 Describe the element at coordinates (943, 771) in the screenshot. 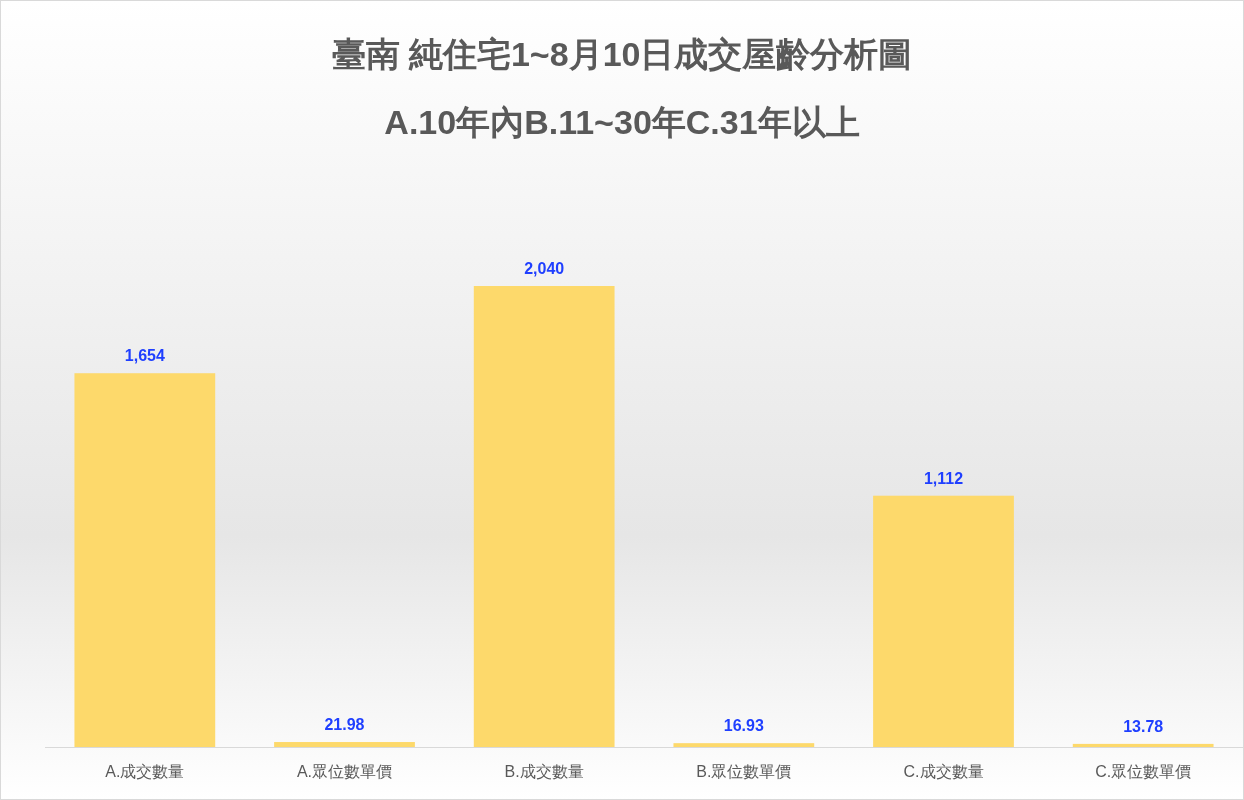

I see `x-tick-label: C.成交數量` at that location.